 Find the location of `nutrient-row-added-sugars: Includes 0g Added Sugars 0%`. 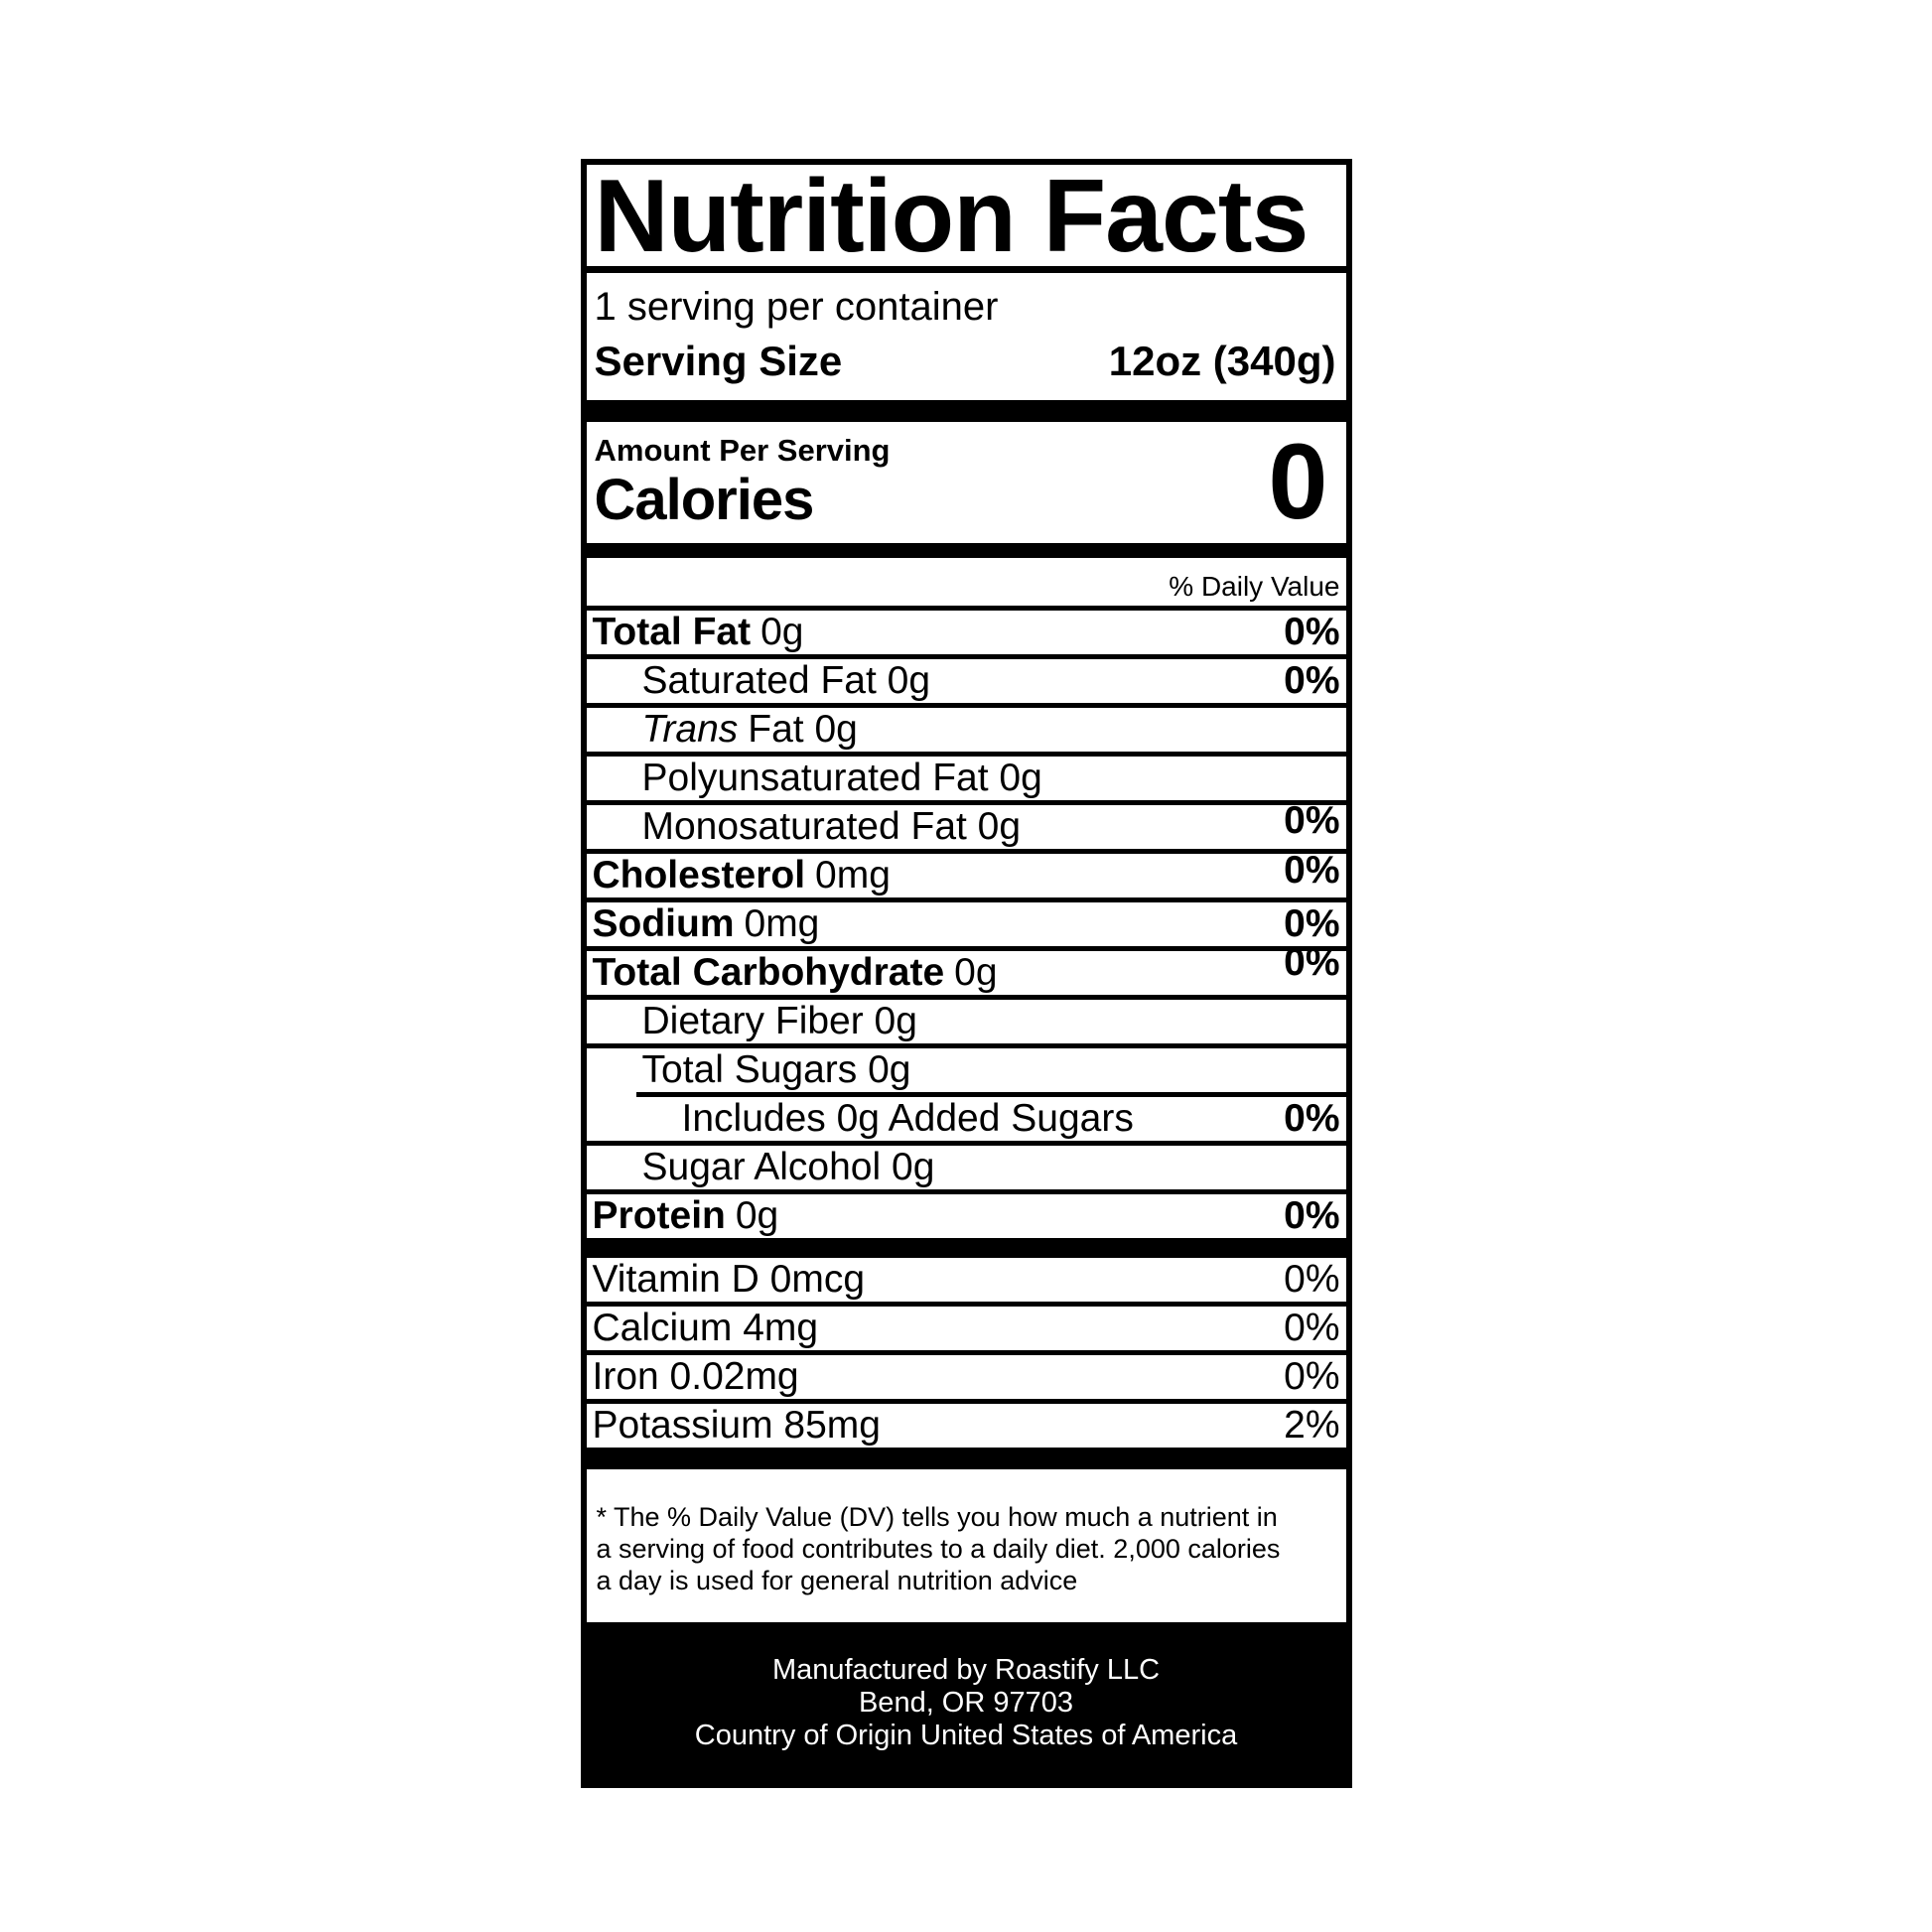

nutrient-row-added-sugars: Includes 0g Added Sugars 0% is located at coordinates (966, 1122).